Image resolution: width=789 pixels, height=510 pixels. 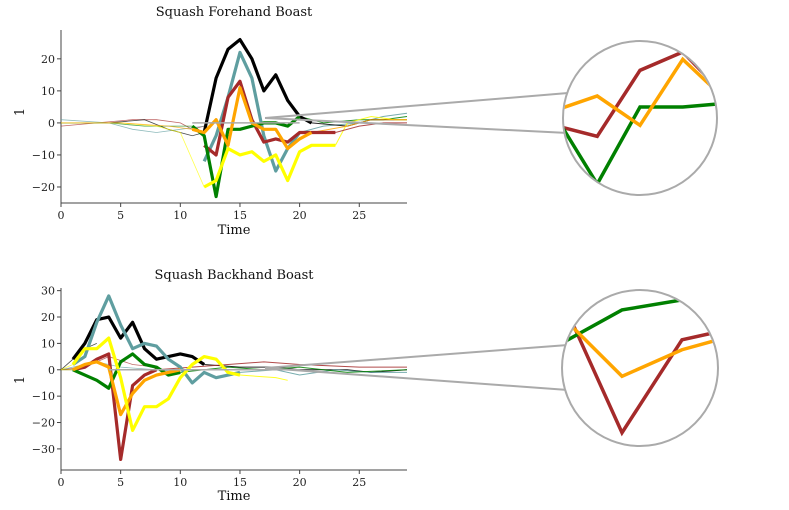 I want to click on backhand-zoom-connector, so click(x=416, y=367).